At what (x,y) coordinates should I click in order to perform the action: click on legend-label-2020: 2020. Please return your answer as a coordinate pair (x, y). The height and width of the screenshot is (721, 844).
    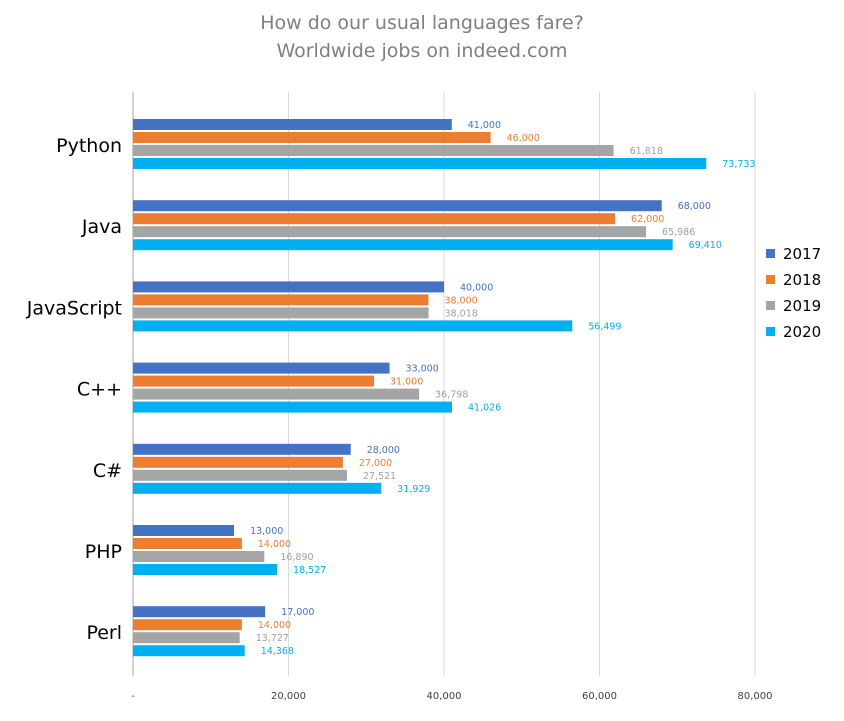
    Looking at the image, I should click on (802, 332).